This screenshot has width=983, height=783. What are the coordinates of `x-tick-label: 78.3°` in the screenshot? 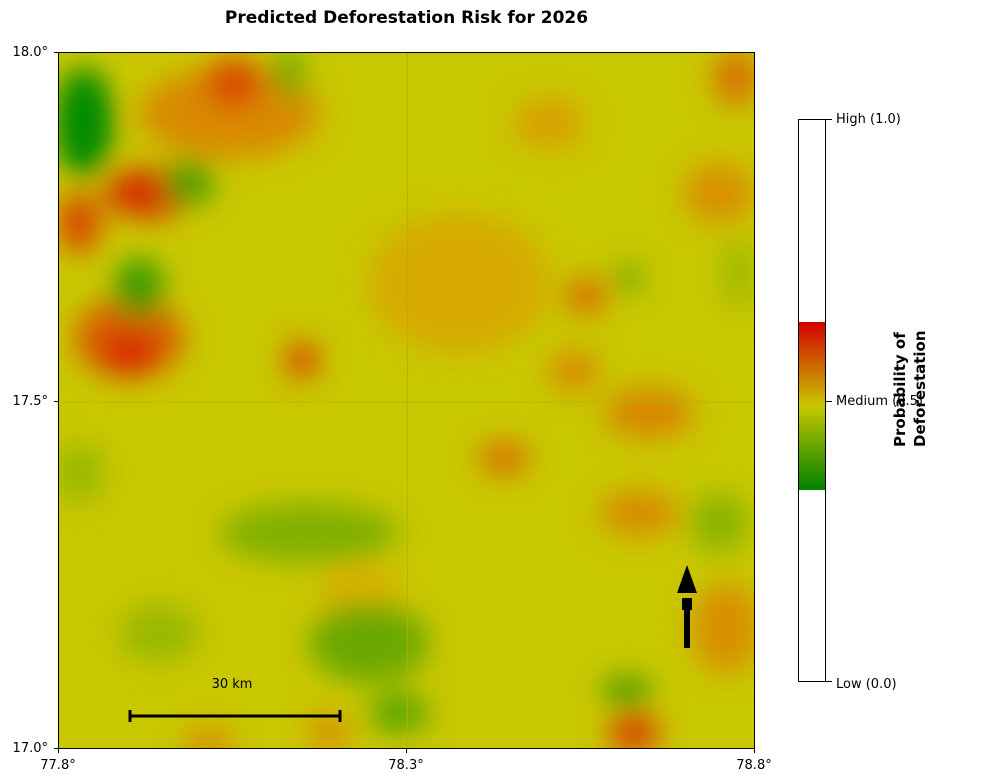 It's located at (406, 765).